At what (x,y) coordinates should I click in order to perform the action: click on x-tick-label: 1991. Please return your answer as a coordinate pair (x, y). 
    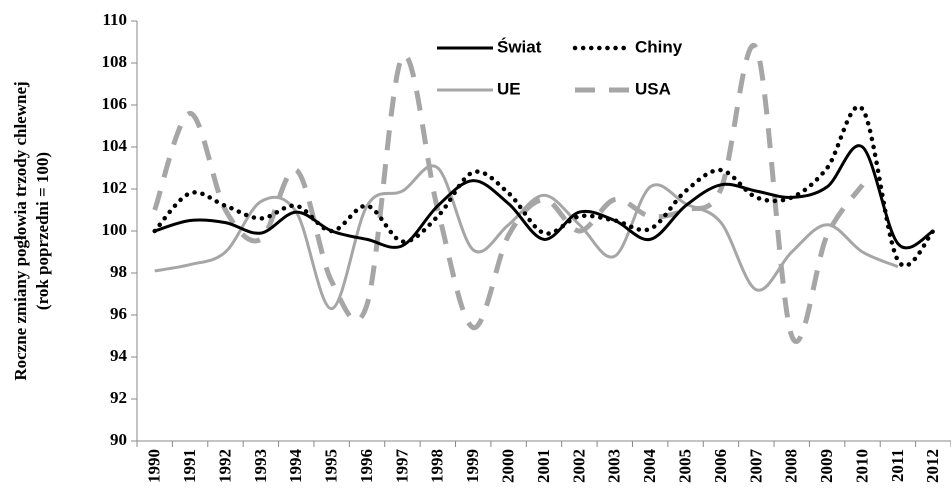
    Looking at the image, I should click on (189, 466).